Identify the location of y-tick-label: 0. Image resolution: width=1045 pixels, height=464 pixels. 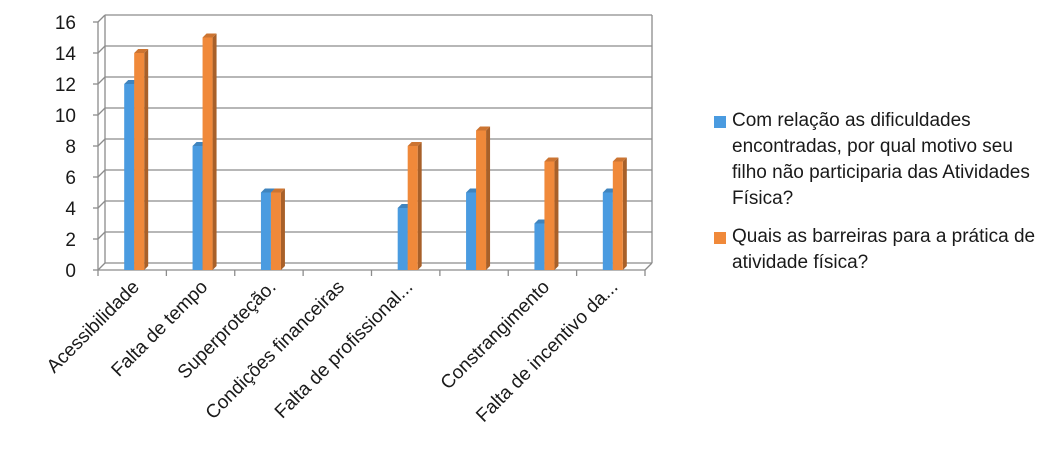
(70, 271).